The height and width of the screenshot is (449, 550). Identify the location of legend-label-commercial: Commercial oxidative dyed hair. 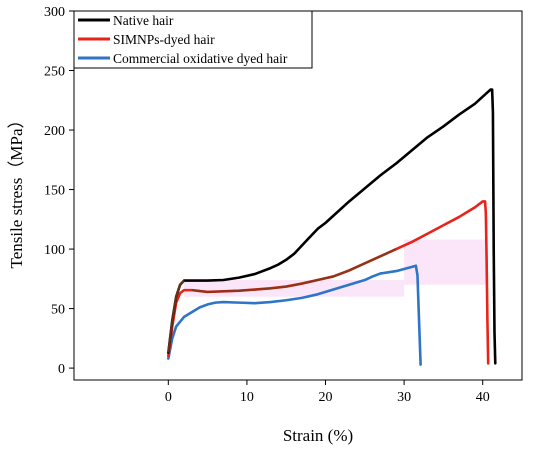
(200, 58).